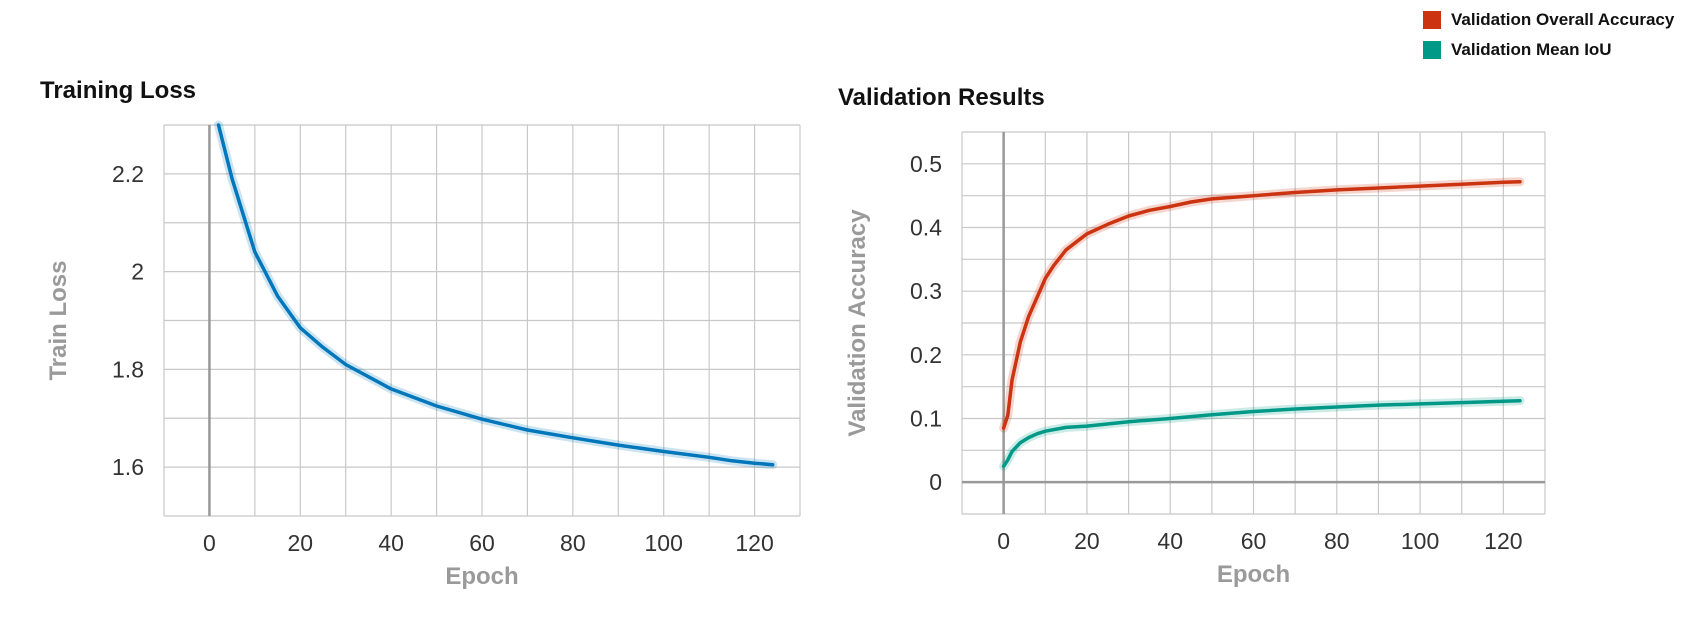 The height and width of the screenshot is (644, 1704). Describe the element at coordinates (754, 543) in the screenshot. I see `chart1-x-tick-label: 120` at that location.